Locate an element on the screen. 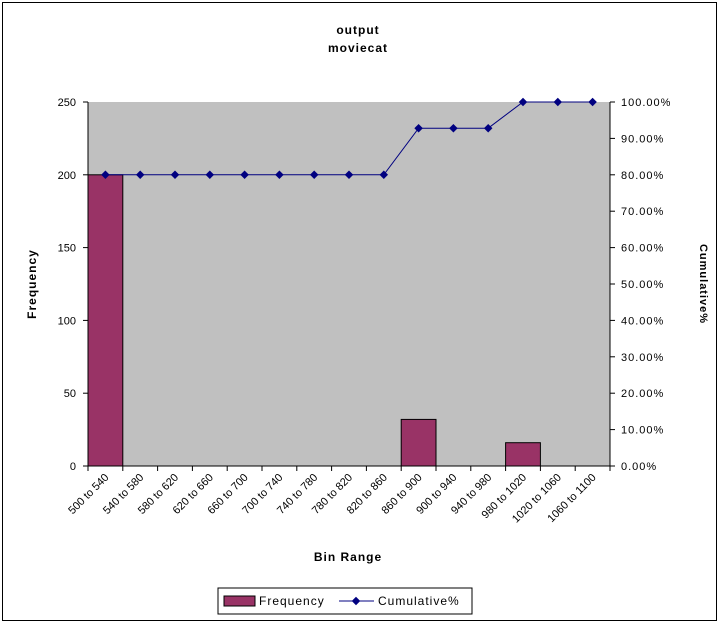  y-tick-label-0: 0 is located at coordinates (73, 467).